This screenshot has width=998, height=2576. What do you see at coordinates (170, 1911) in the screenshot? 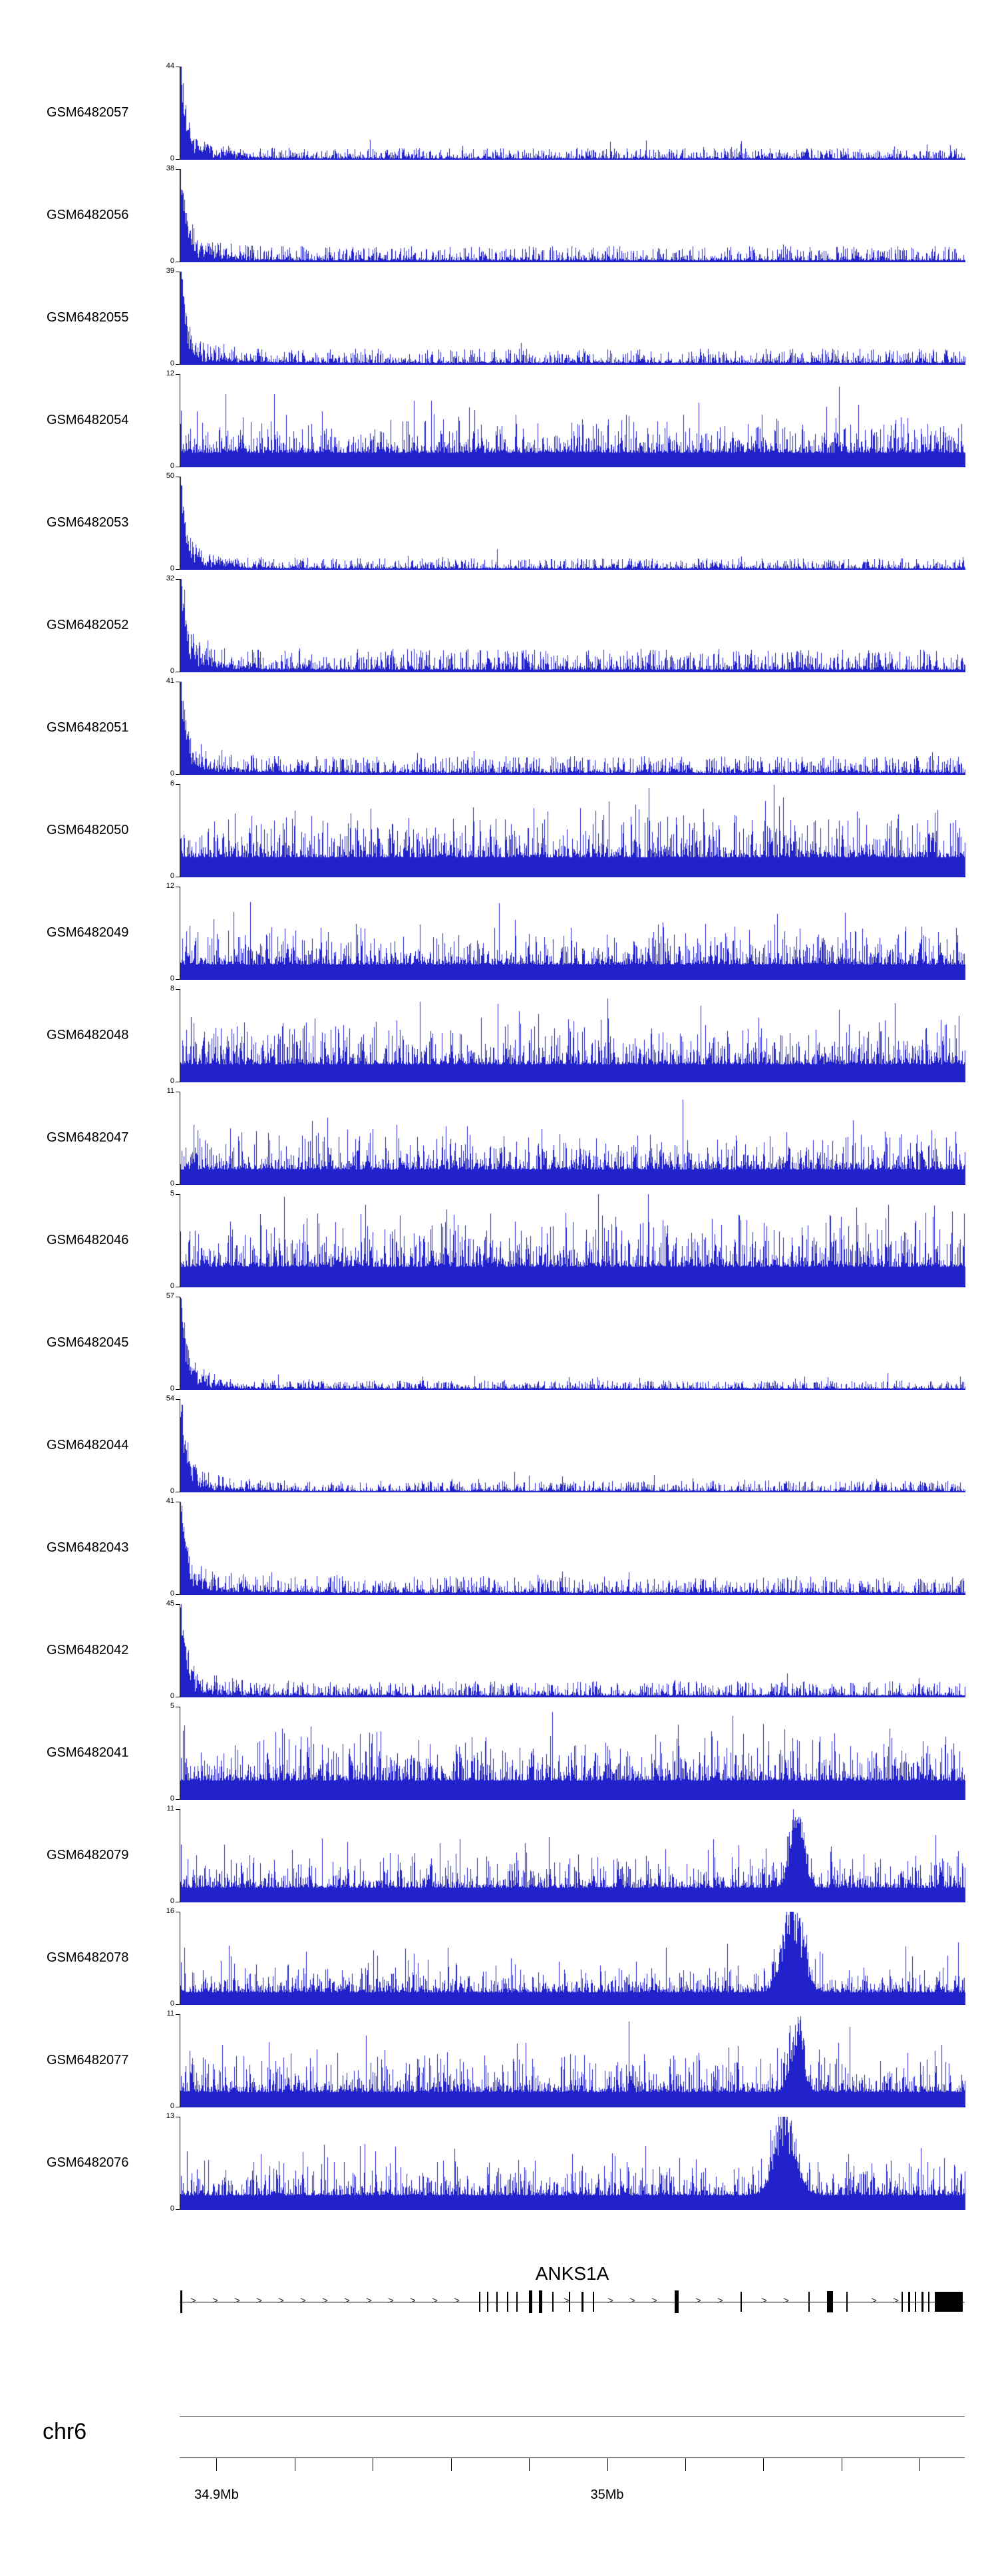
I see `ymax-tick-label: 16` at bounding box center [170, 1911].